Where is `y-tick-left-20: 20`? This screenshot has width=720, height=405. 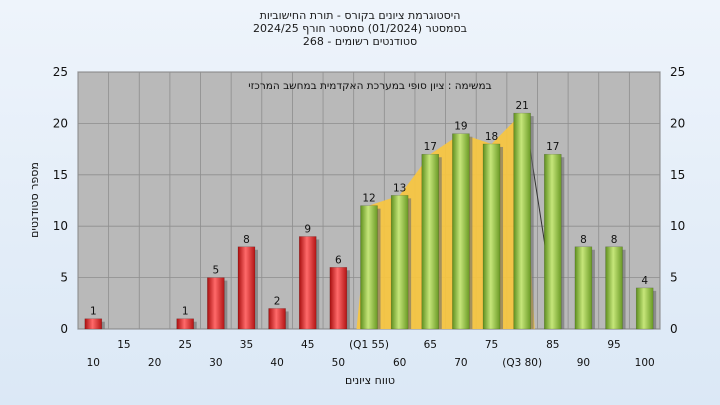 y-tick-left-20: 20 is located at coordinates (60, 123).